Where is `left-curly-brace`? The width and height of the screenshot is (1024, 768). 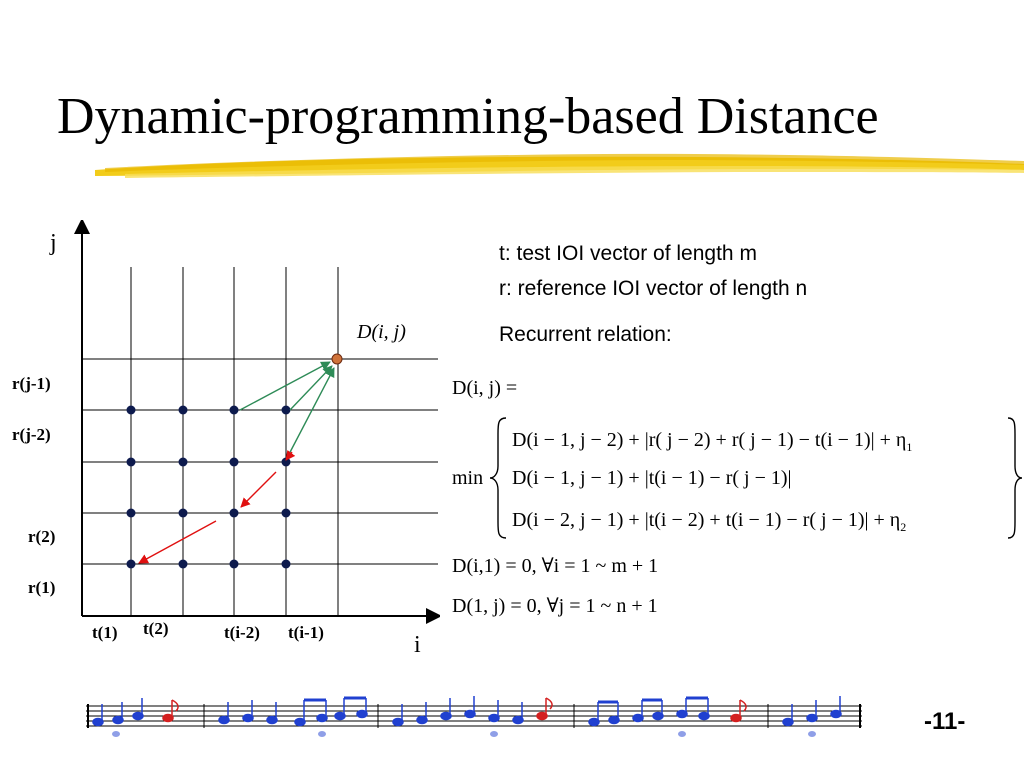
left-curly-brace is located at coordinates (498, 478).